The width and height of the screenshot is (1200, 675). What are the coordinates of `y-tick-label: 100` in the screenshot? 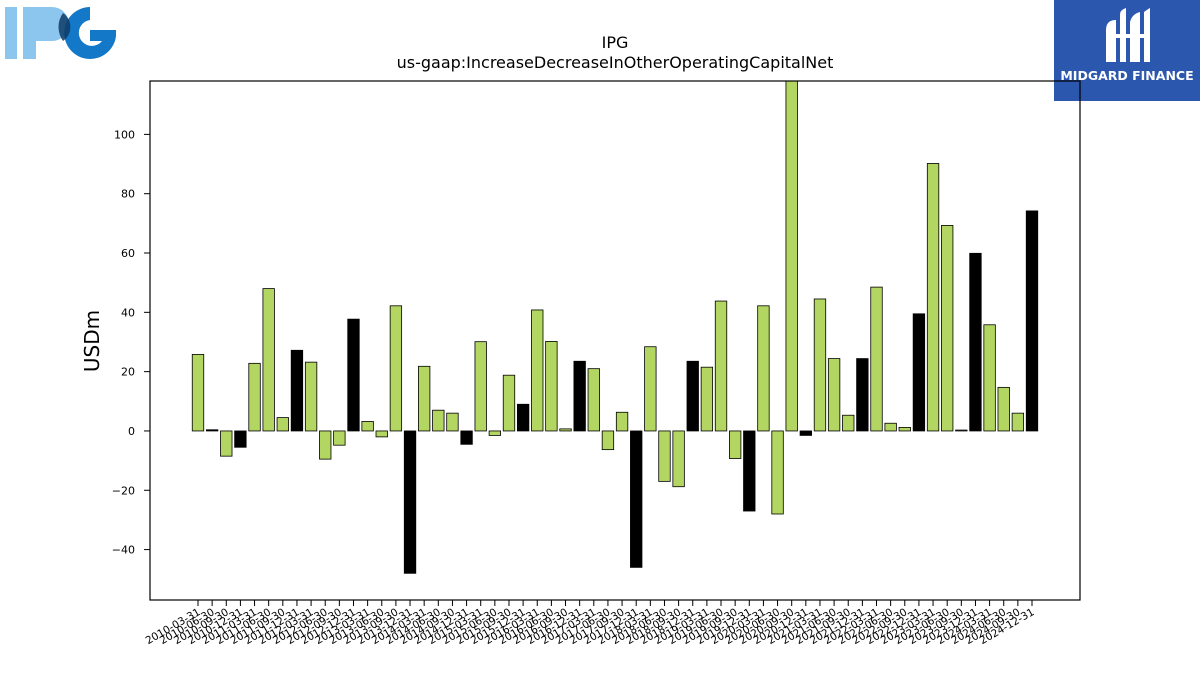 It's located at (124, 134).